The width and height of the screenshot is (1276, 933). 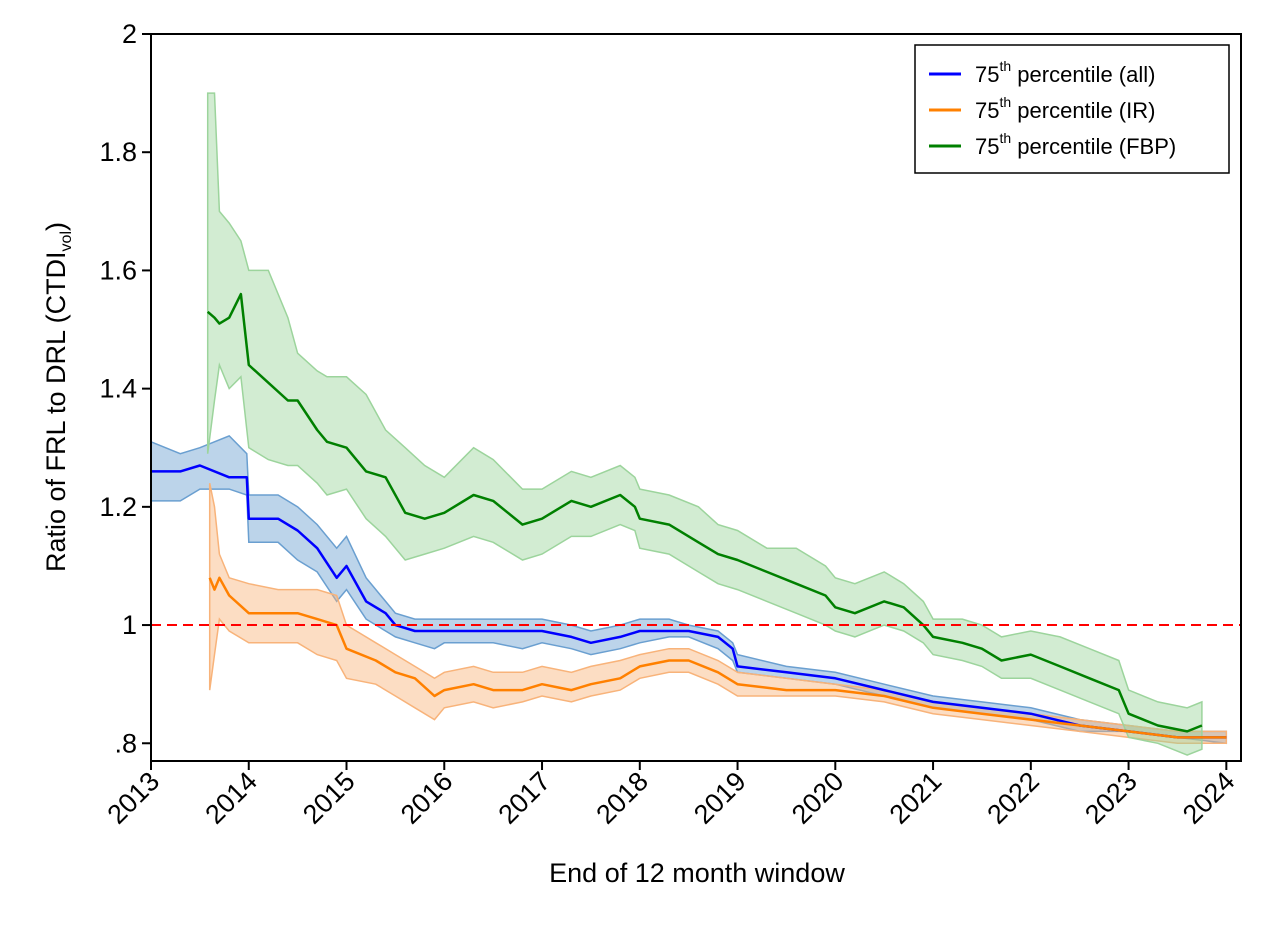 I want to click on x-tick-label: 2024, so click(x=1209, y=798).